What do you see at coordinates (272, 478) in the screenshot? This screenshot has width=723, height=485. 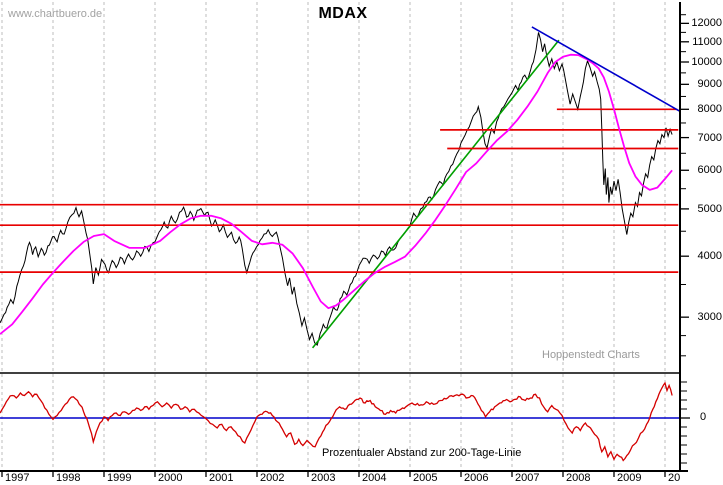 I see `year-axis-label-2002: 2002` at bounding box center [272, 478].